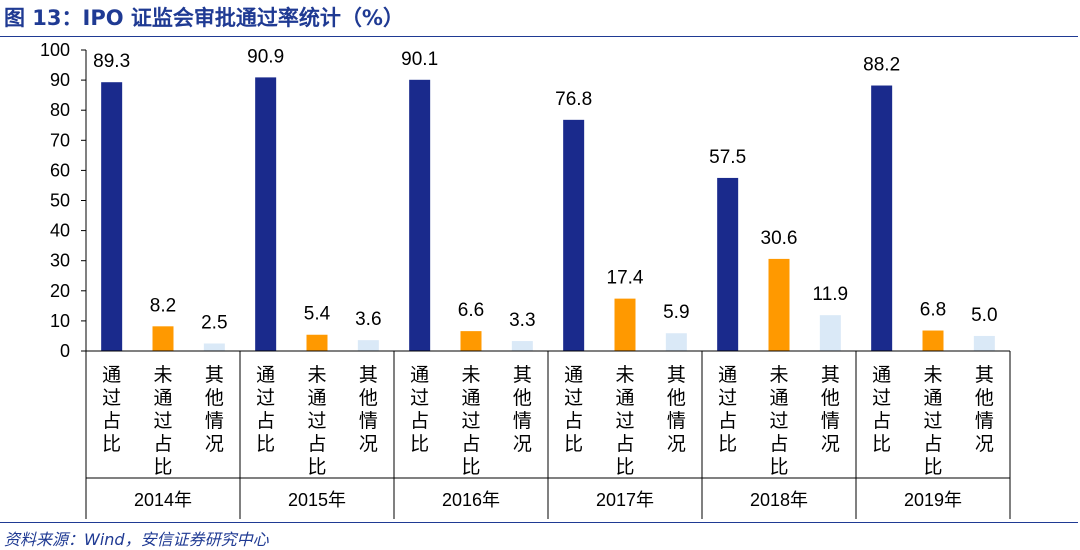  I want to click on title-divider, so click(539, 36).